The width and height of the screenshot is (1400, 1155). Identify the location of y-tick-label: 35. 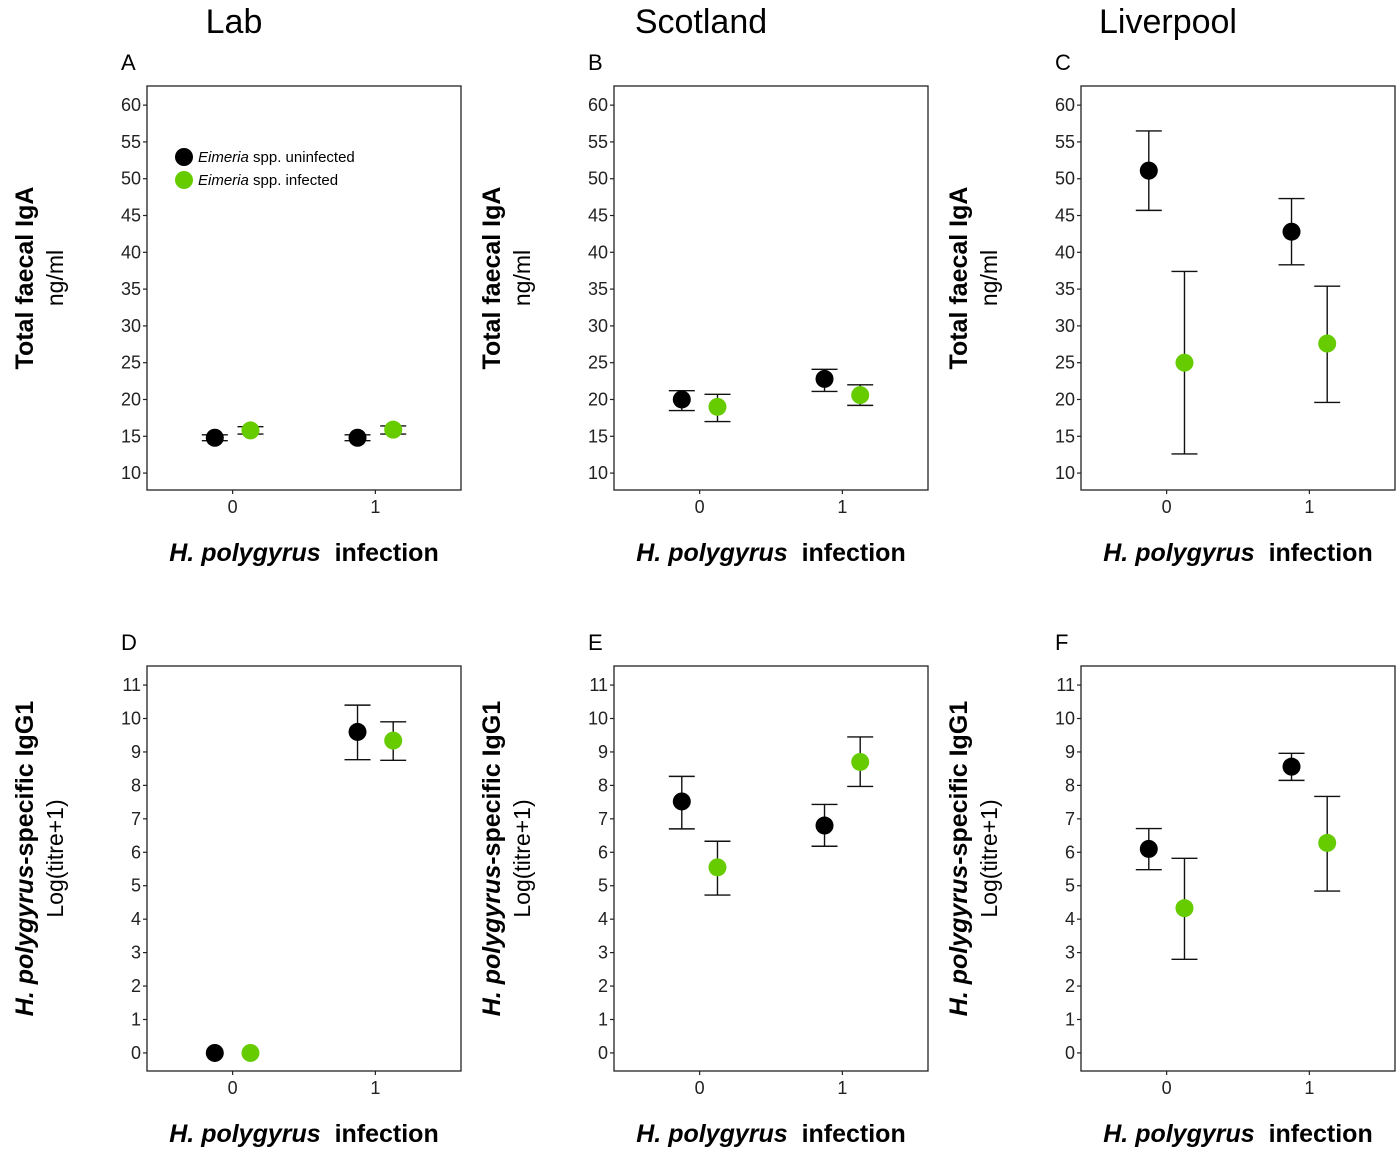
(1065, 289).